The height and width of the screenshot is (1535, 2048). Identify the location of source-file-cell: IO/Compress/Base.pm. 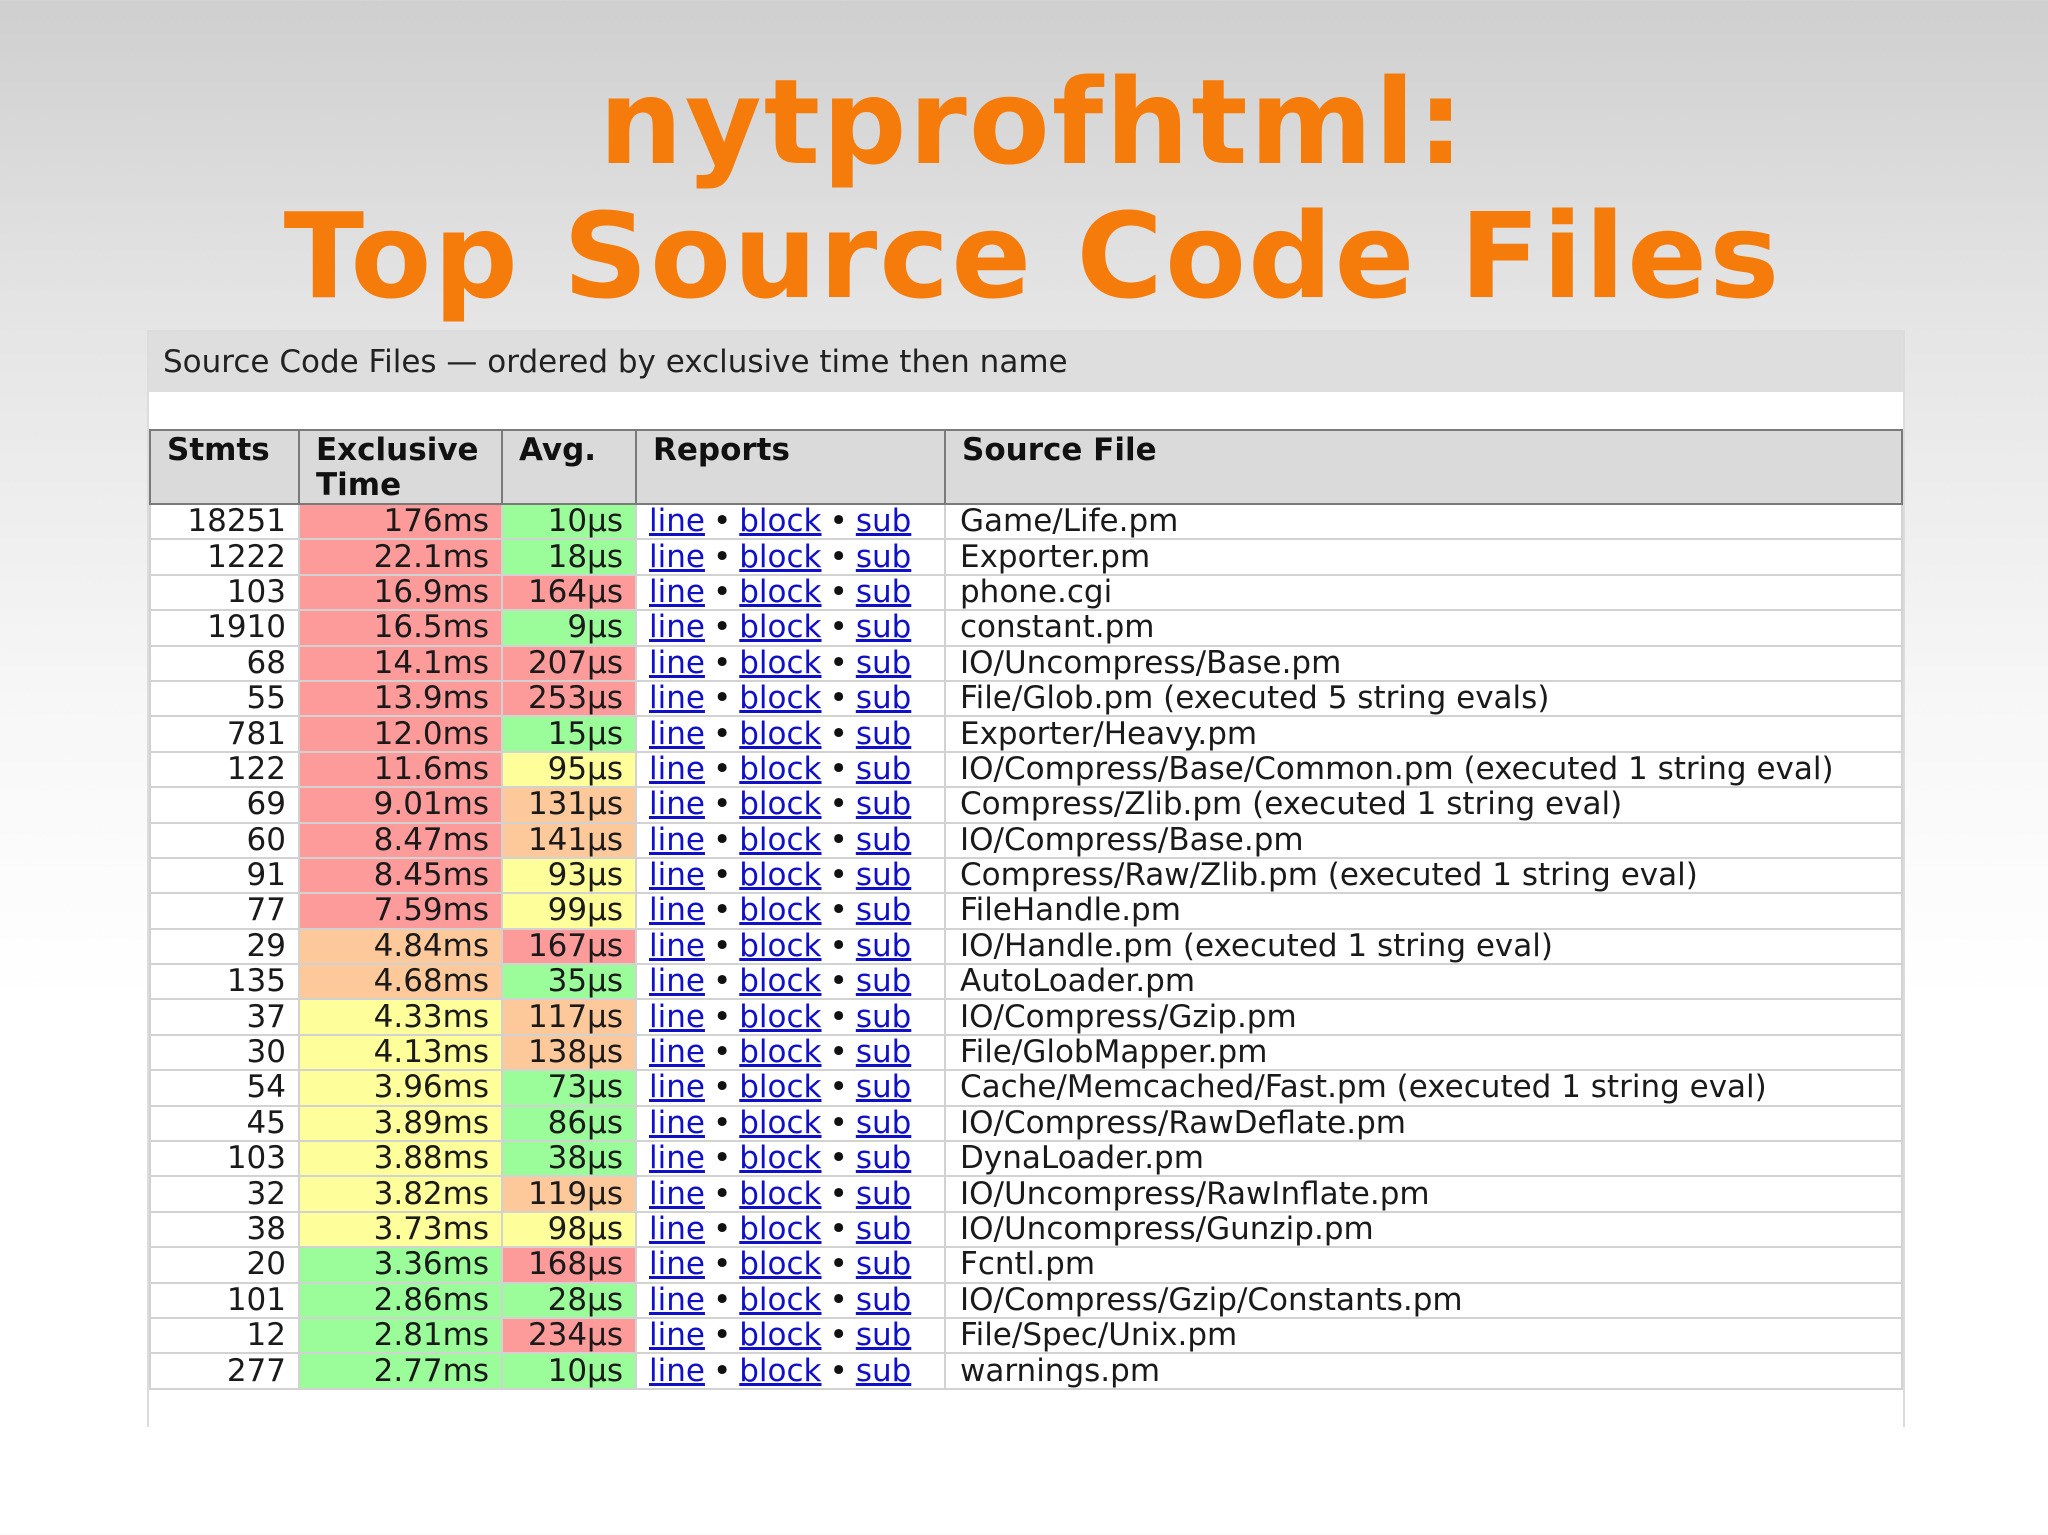
(1423, 840).